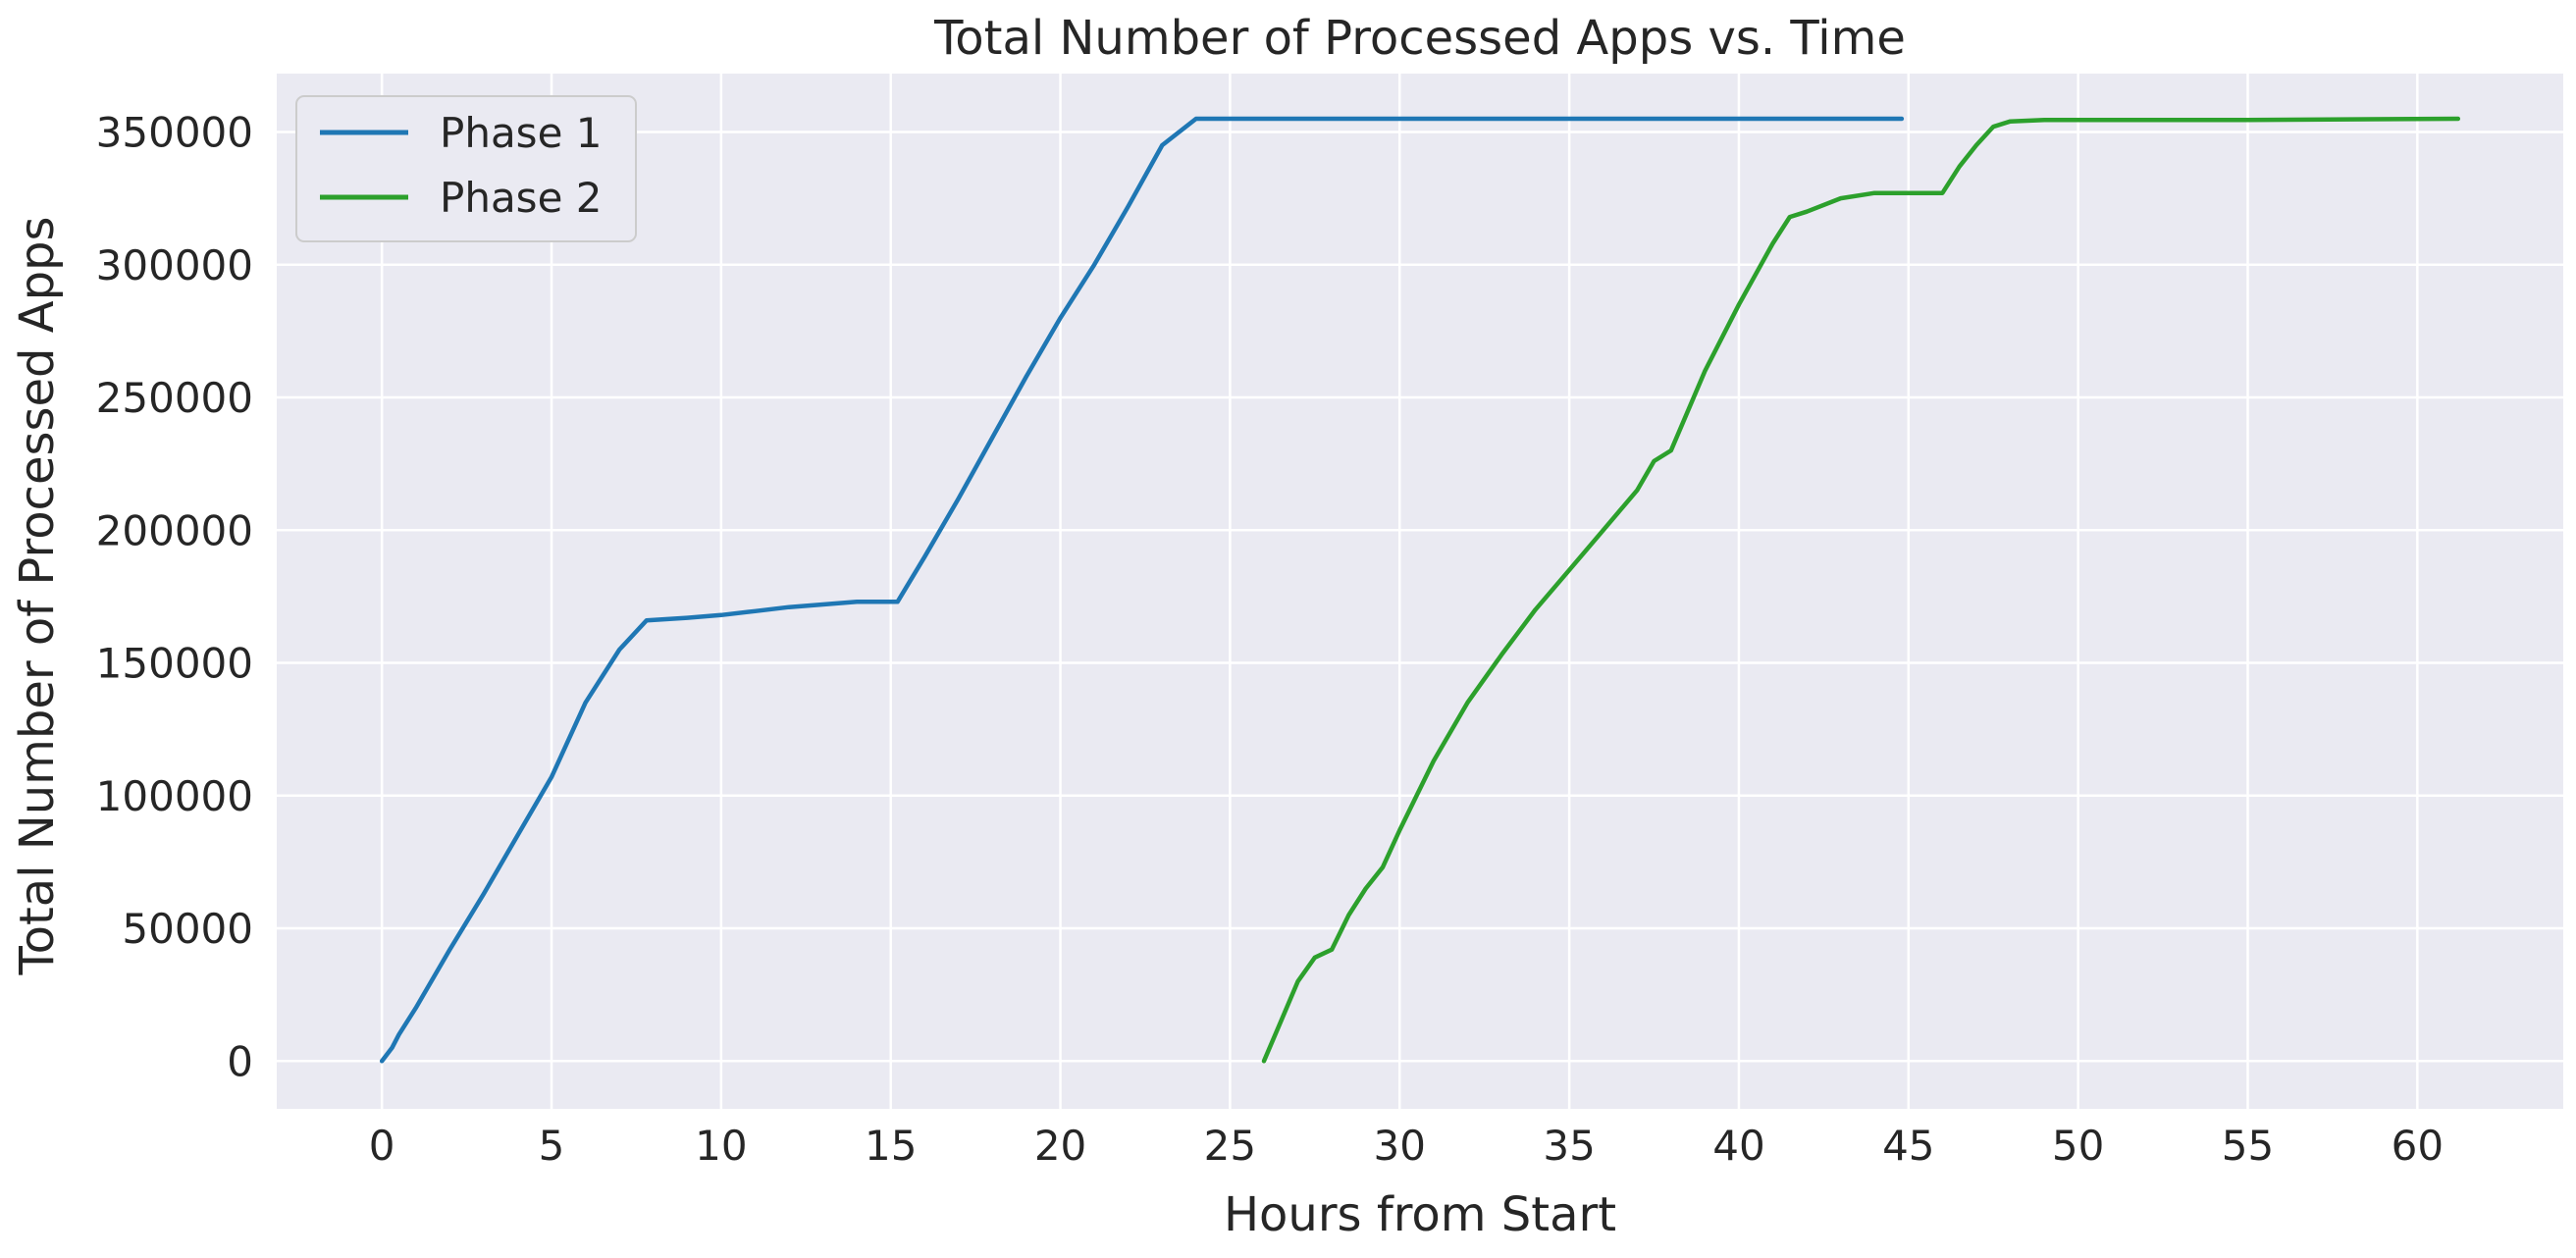 The width and height of the screenshot is (2576, 1258). What do you see at coordinates (1060, 1146) in the screenshot?
I see `x-tick-label: 20` at bounding box center [1060, 1146].